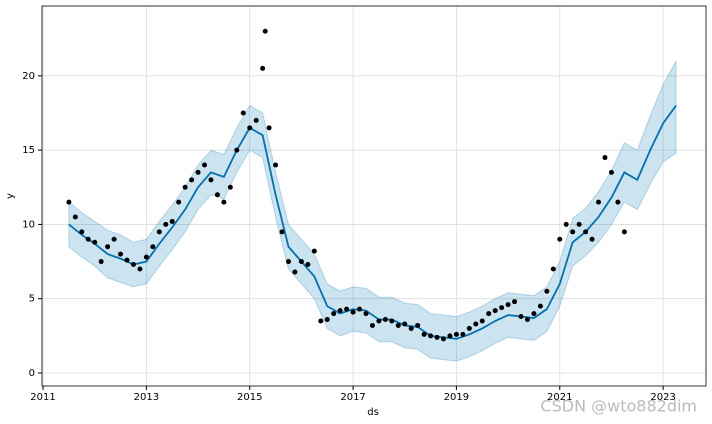 The width and height of the screenshot is (712, 424). Describe the element at coordinates (28, 76) in the screenshot. I see `y-tick-label: 20` at that location.